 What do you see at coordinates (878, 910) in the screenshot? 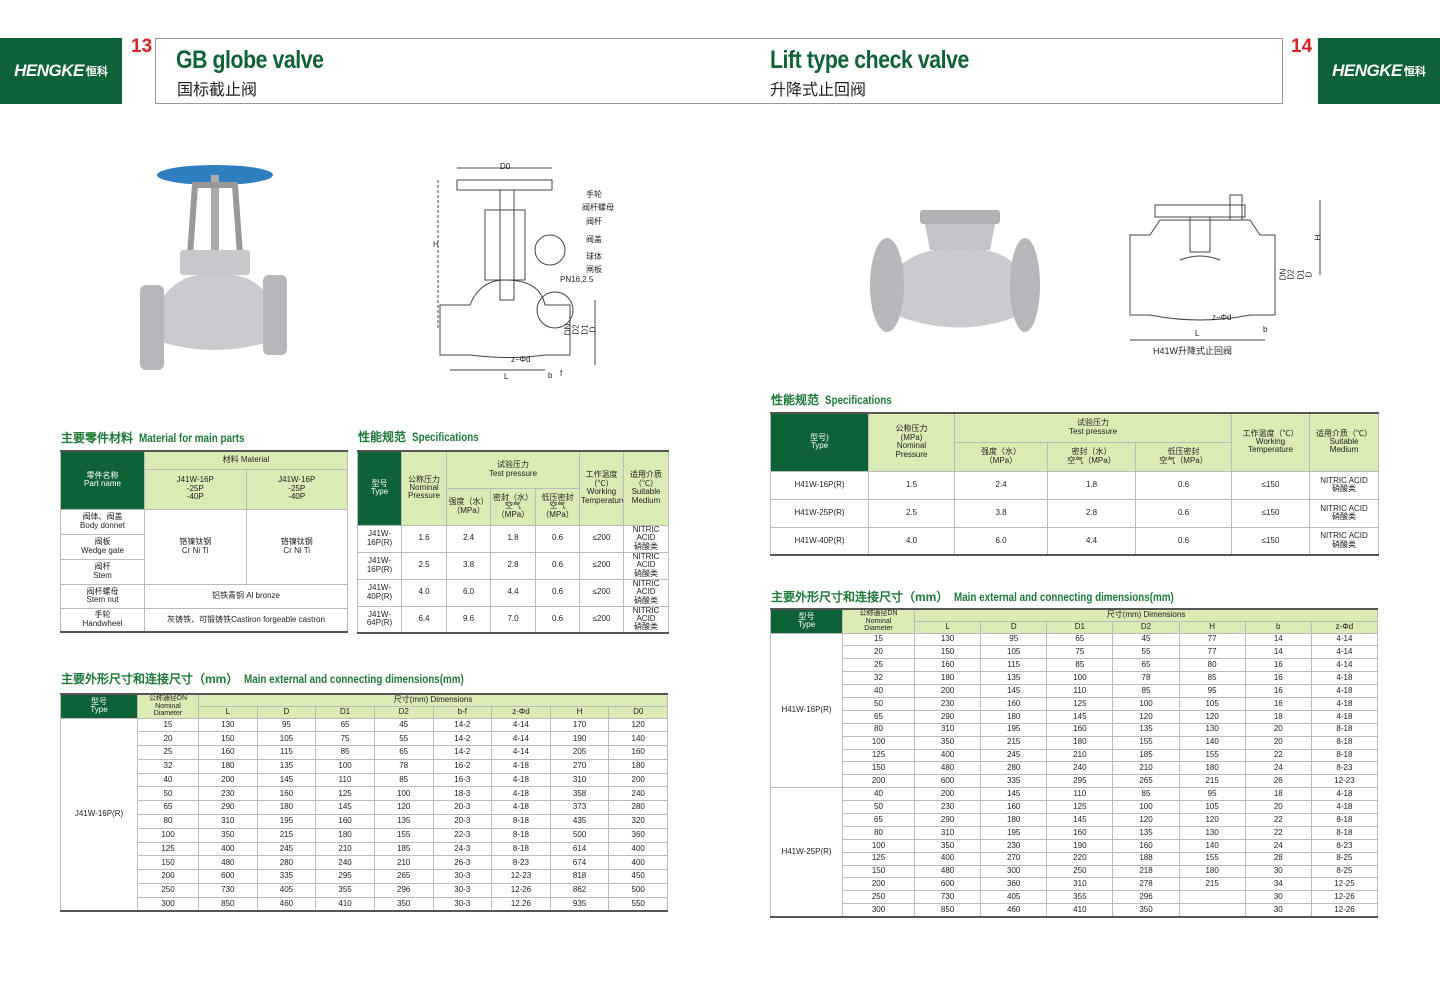
I see `table-cell: 300` at bounding box center [878, 910].